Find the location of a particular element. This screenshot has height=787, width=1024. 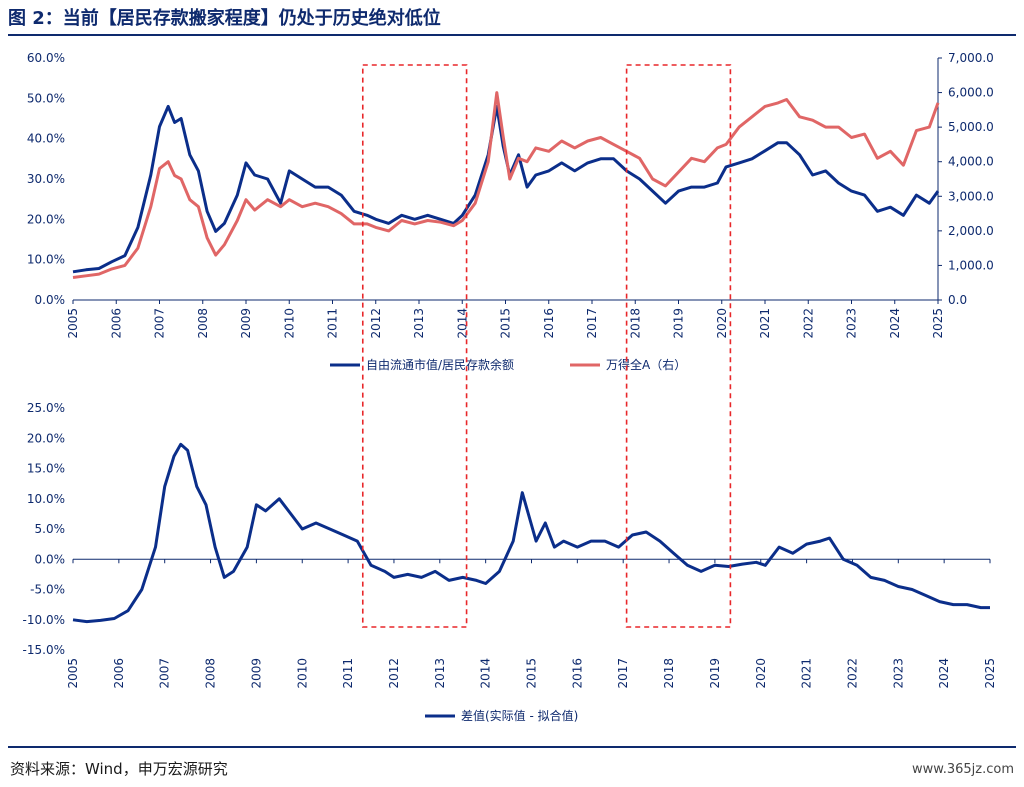

top-x-tick-label: 2012 is located at coordinates (376, 323).